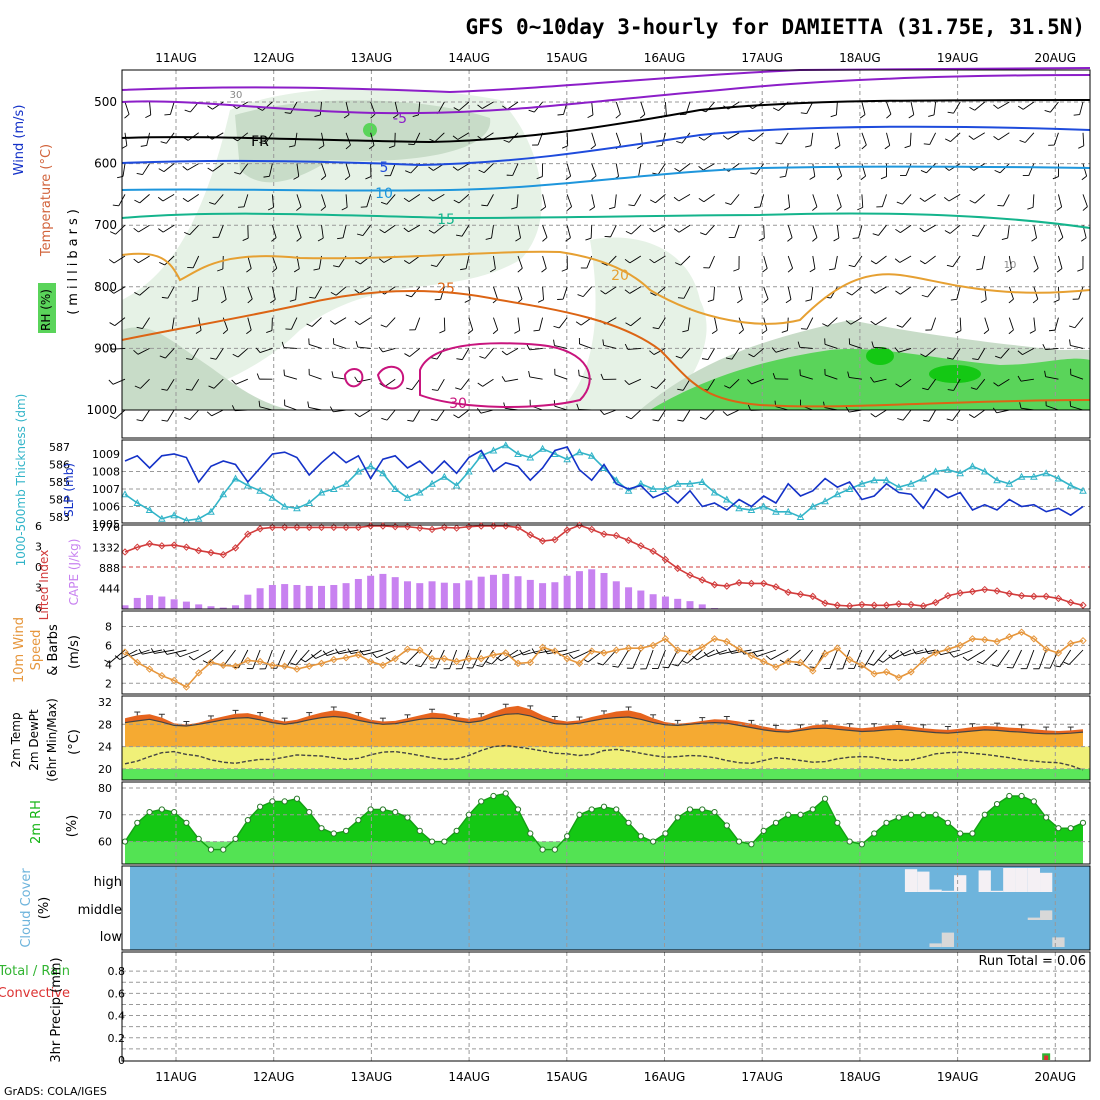 This screenshot has width=1100, height=1100. I want to click on temp-band-lower, so click(606, 774).